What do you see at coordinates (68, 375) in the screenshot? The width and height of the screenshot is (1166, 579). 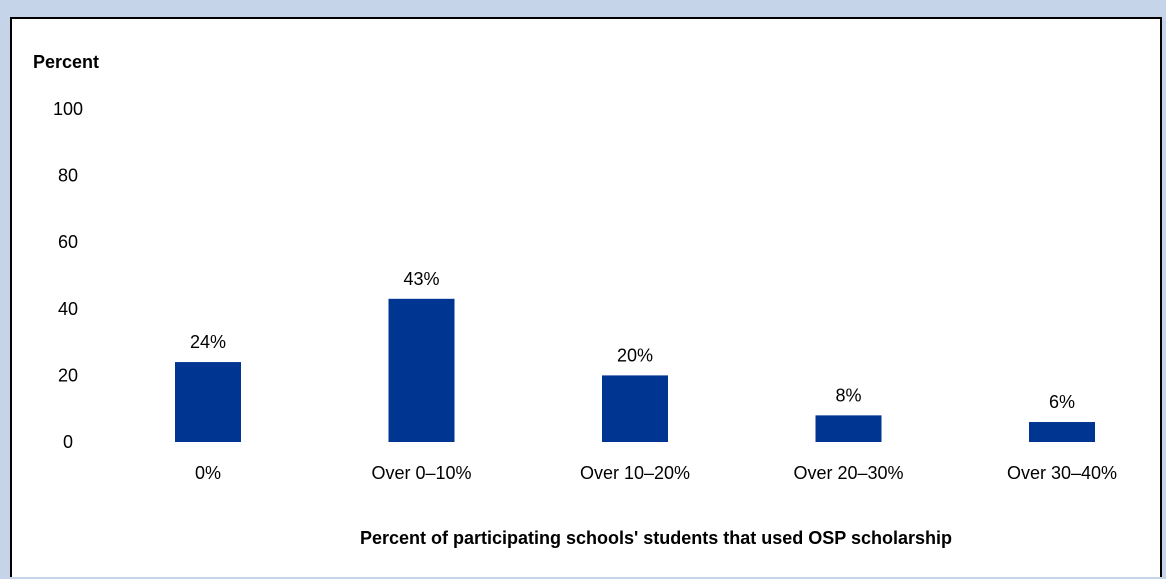 I see `y-tick-label: 20` at bounding box center [68, 375].